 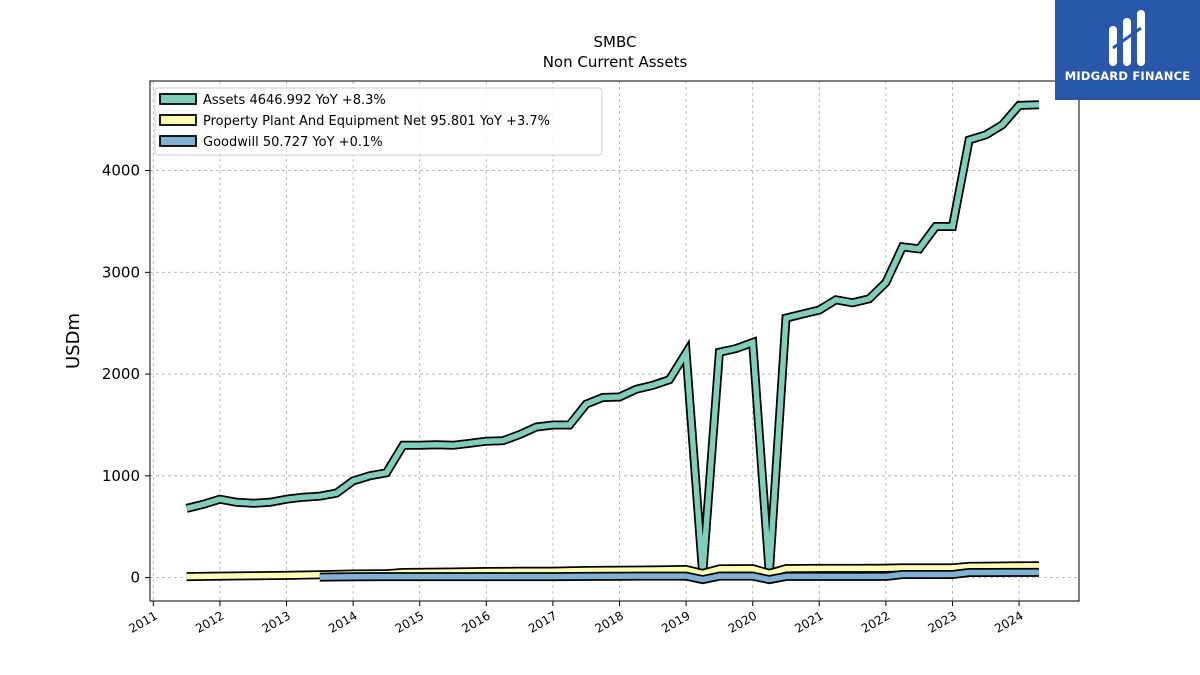 What do you see at coordinates (209, 621) in the screenshot?
I see `x-tick-label: 2012` at bounding box center [209, 621].